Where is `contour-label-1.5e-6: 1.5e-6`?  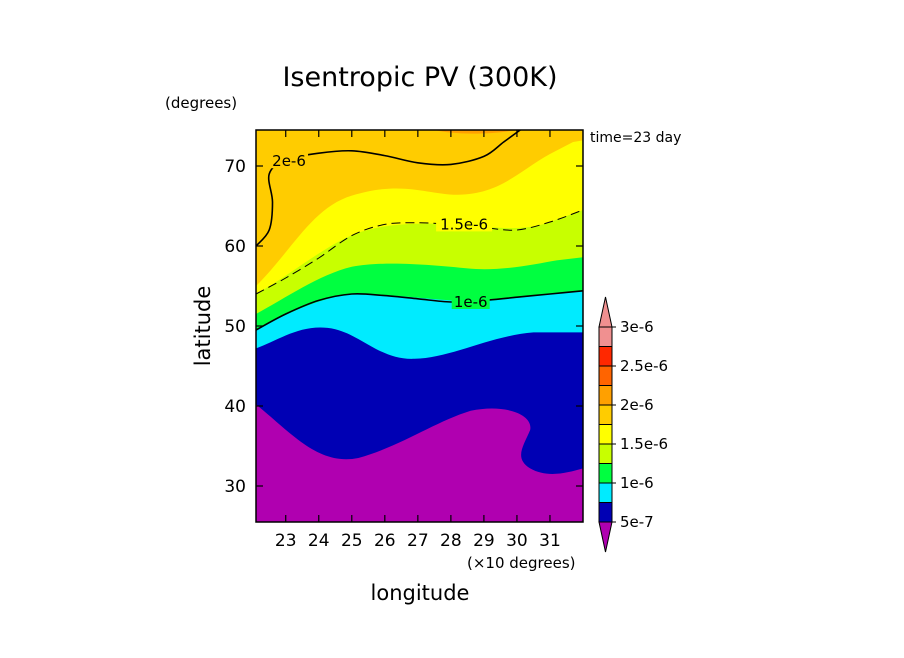 contour-label-1.5e-6: 1.5e-6 is located at coordinates (464, 224).